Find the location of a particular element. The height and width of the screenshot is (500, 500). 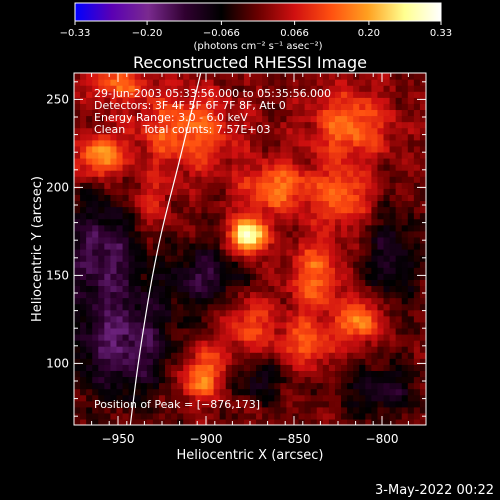

colorbar-tick-label: 0.33 is located at coordinates (441, 33).